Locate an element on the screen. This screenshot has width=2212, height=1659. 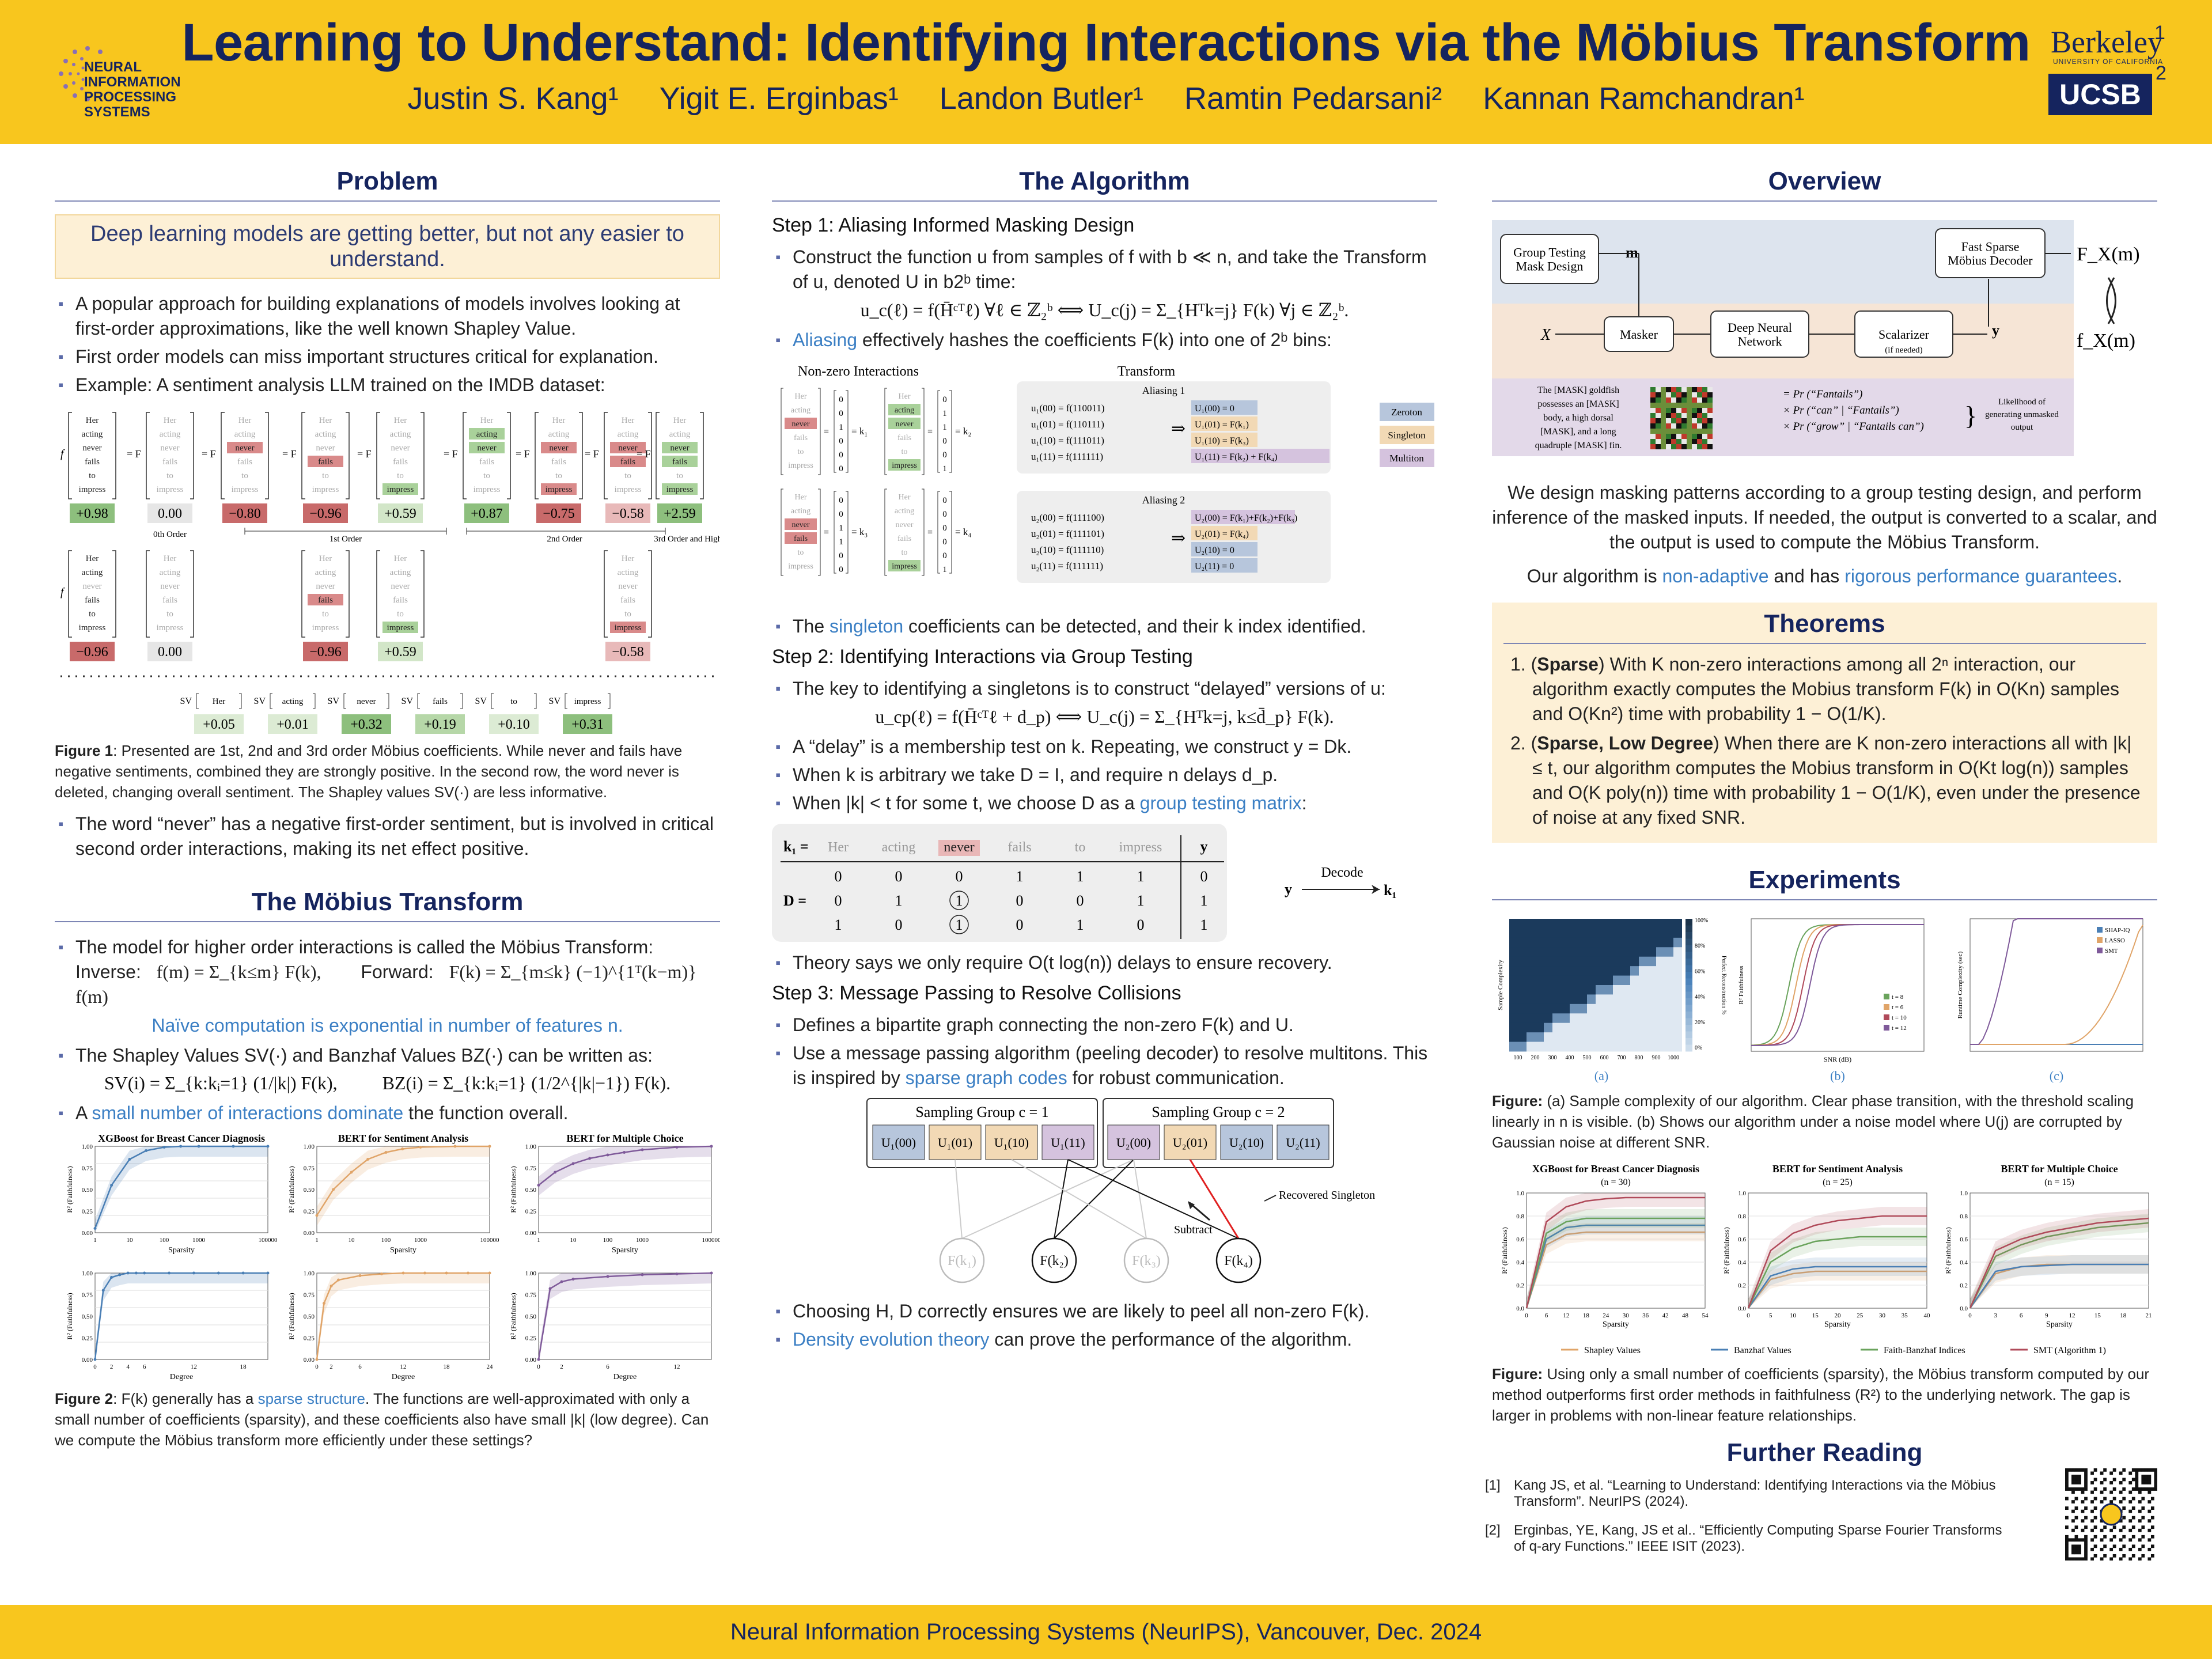
tick-label: 10 is located at coordinates (1793, 1315).